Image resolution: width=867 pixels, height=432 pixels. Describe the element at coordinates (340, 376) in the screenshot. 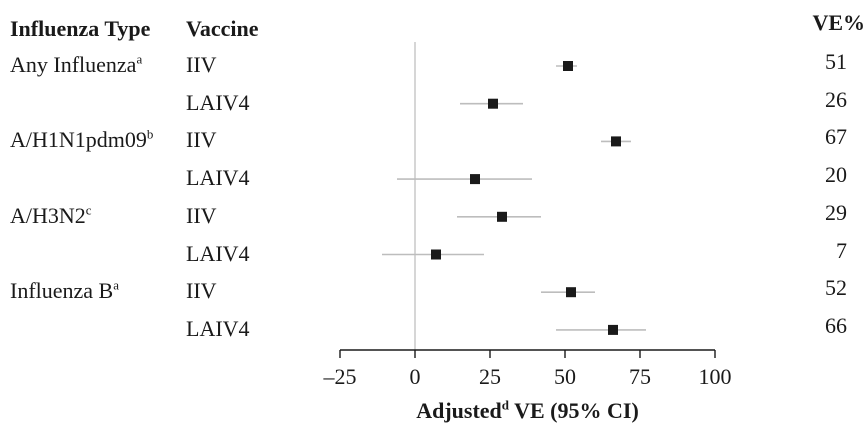

I see `x-axis-tick-label: –25` at that location.